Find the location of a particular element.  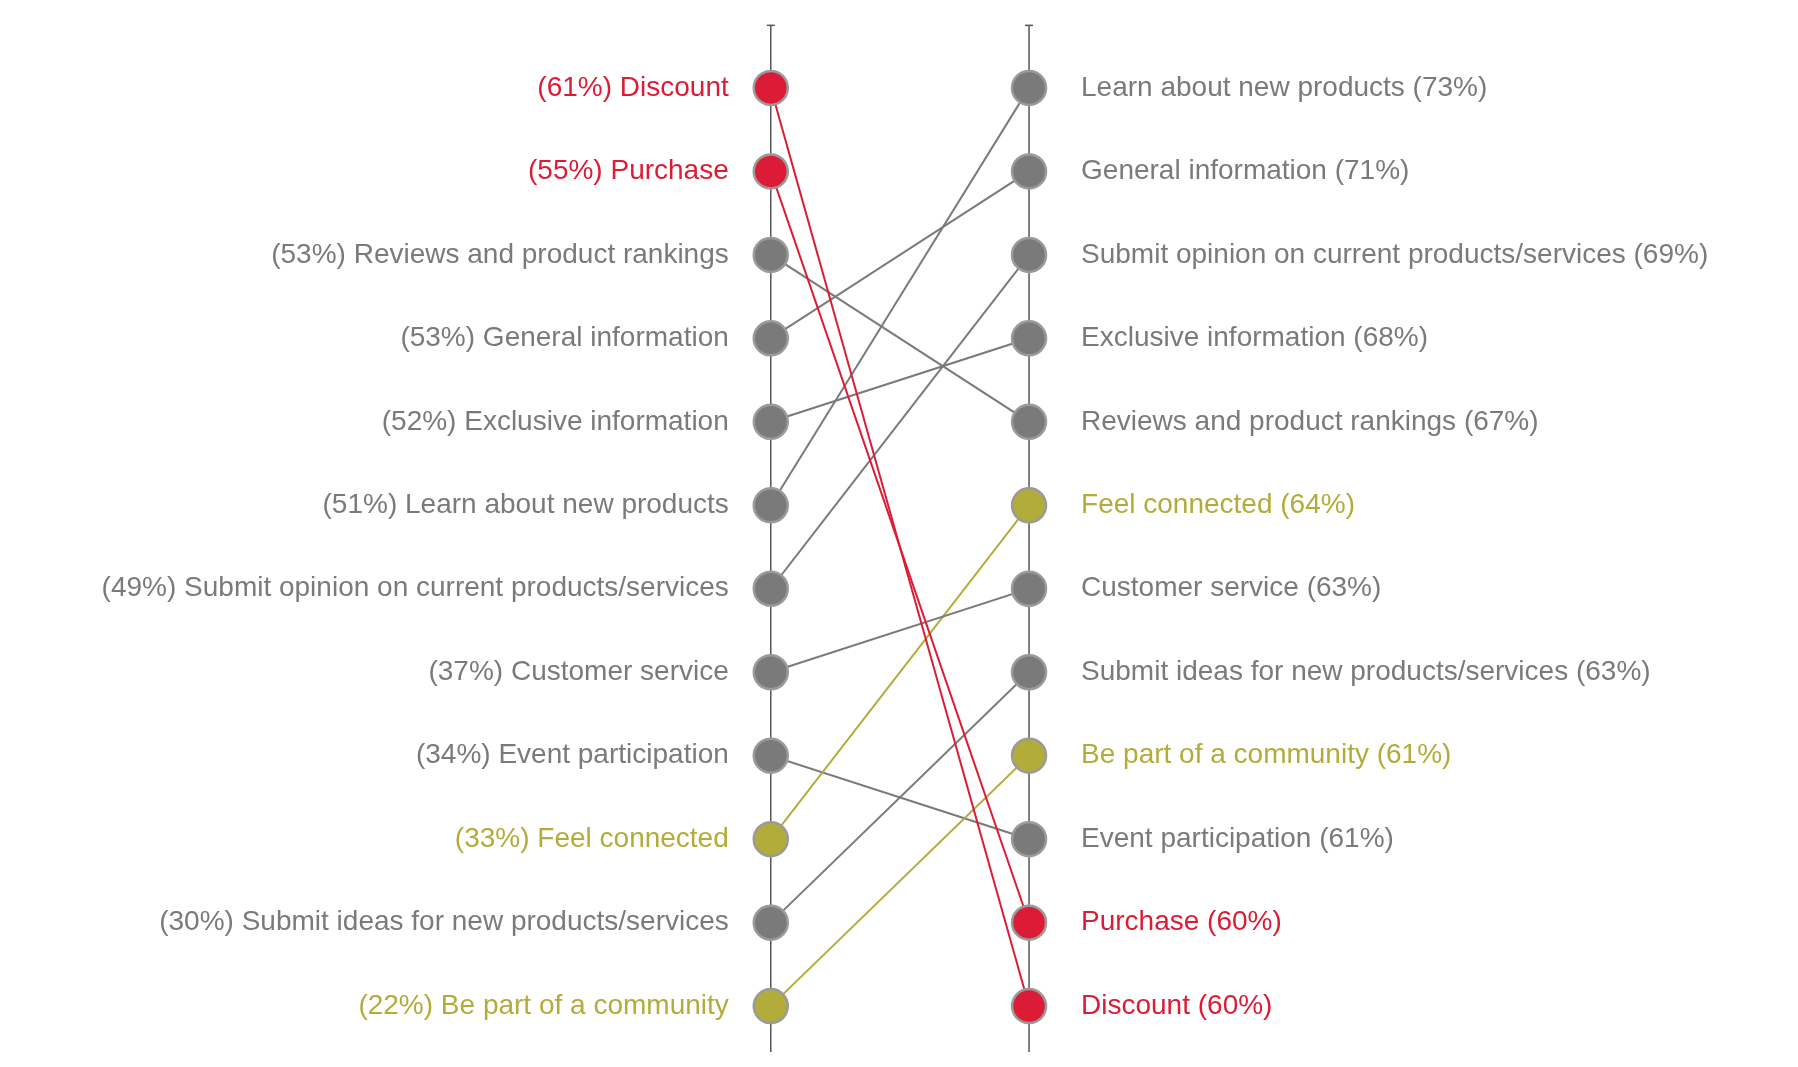

data-label: (73%) is located at coordinates (1450, 86).